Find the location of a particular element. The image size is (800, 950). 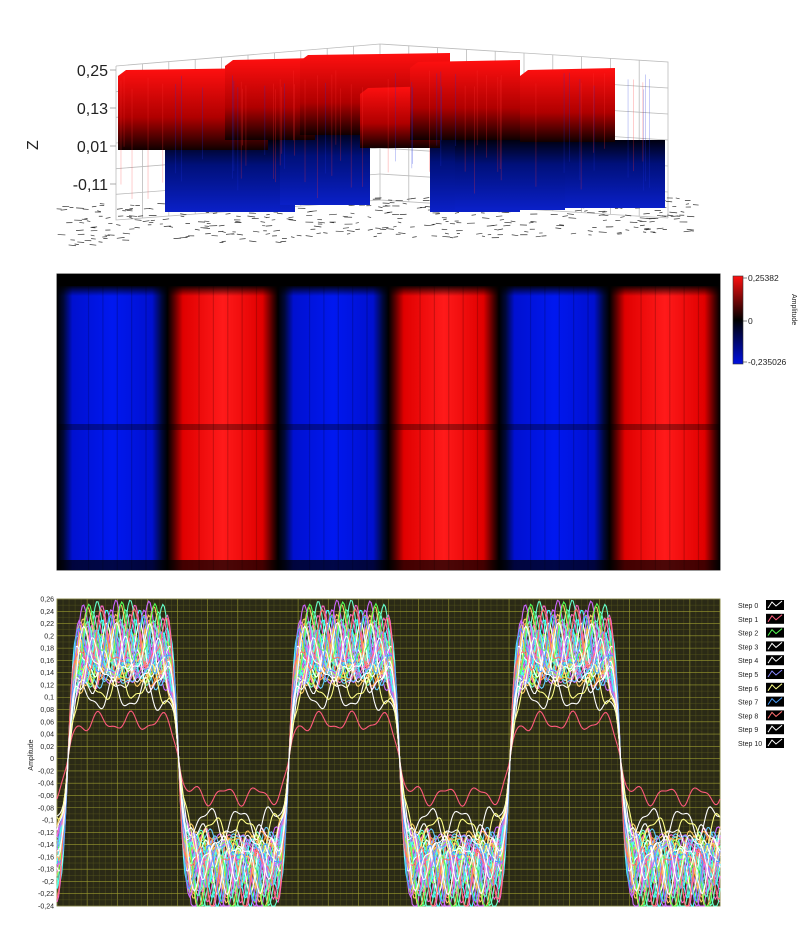

y-axis-label: Amplitude is located at coordinates (31, 754).